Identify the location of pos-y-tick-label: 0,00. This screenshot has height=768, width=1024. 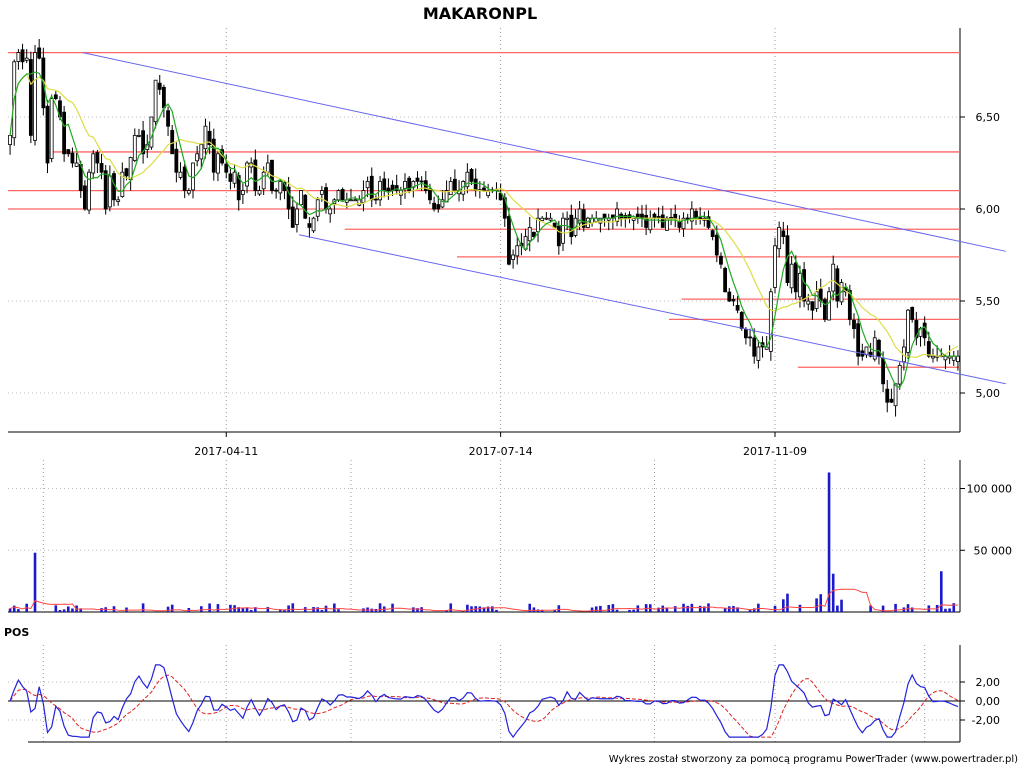
(988, 701).